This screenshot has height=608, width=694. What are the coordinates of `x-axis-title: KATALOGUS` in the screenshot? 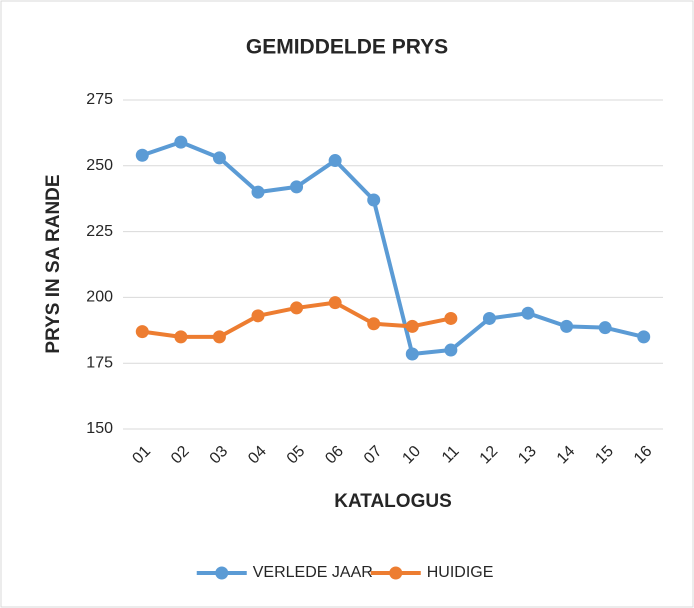 It's located at (393, 501).